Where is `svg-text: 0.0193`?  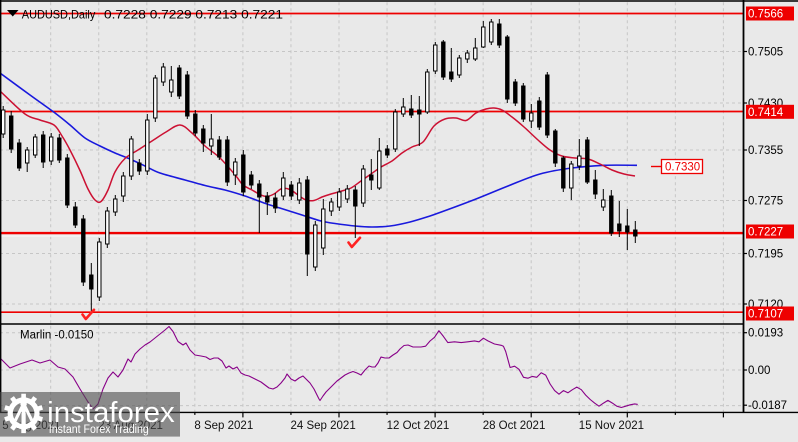 svg-text: 0.0193 is located at coordinates (765, 334).